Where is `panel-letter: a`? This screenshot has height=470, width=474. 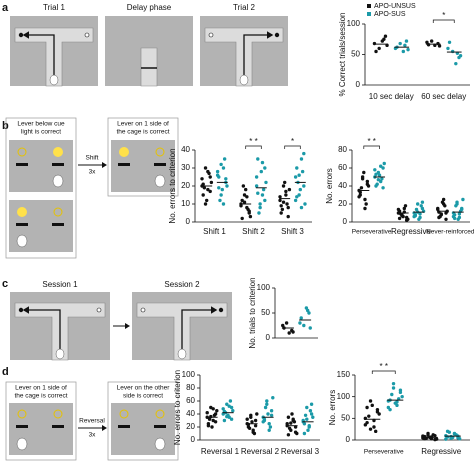
panel-letter: a is located at coordinates (5, 8).